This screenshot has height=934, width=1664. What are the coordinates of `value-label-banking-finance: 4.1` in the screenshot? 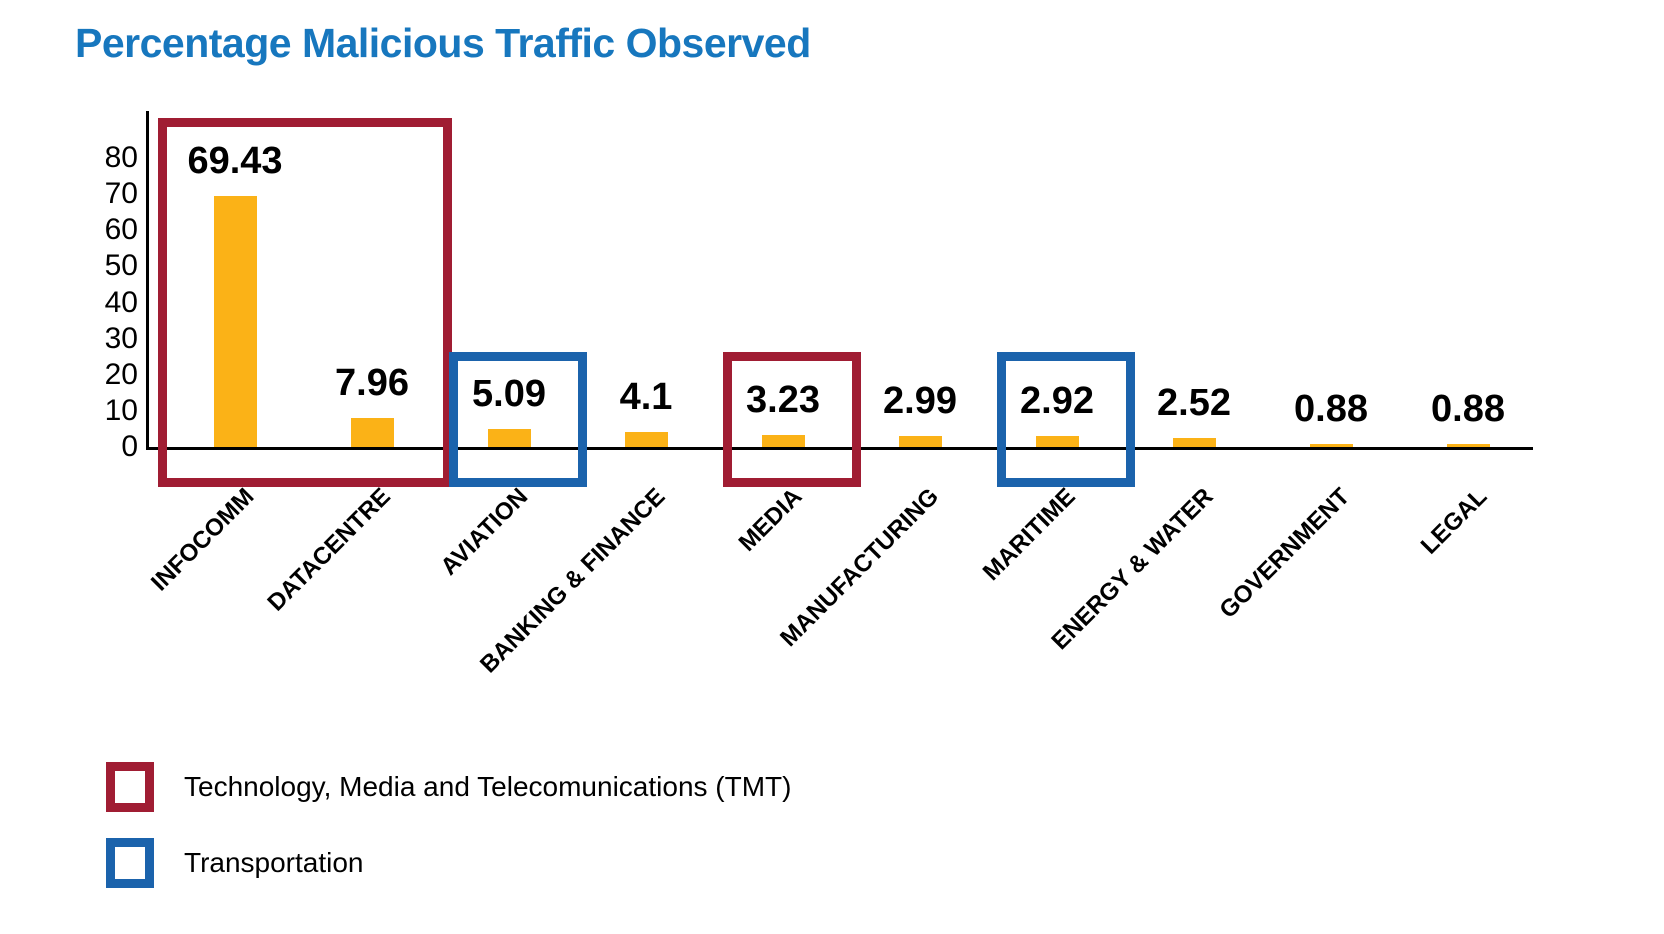 It's located at (646, 397).